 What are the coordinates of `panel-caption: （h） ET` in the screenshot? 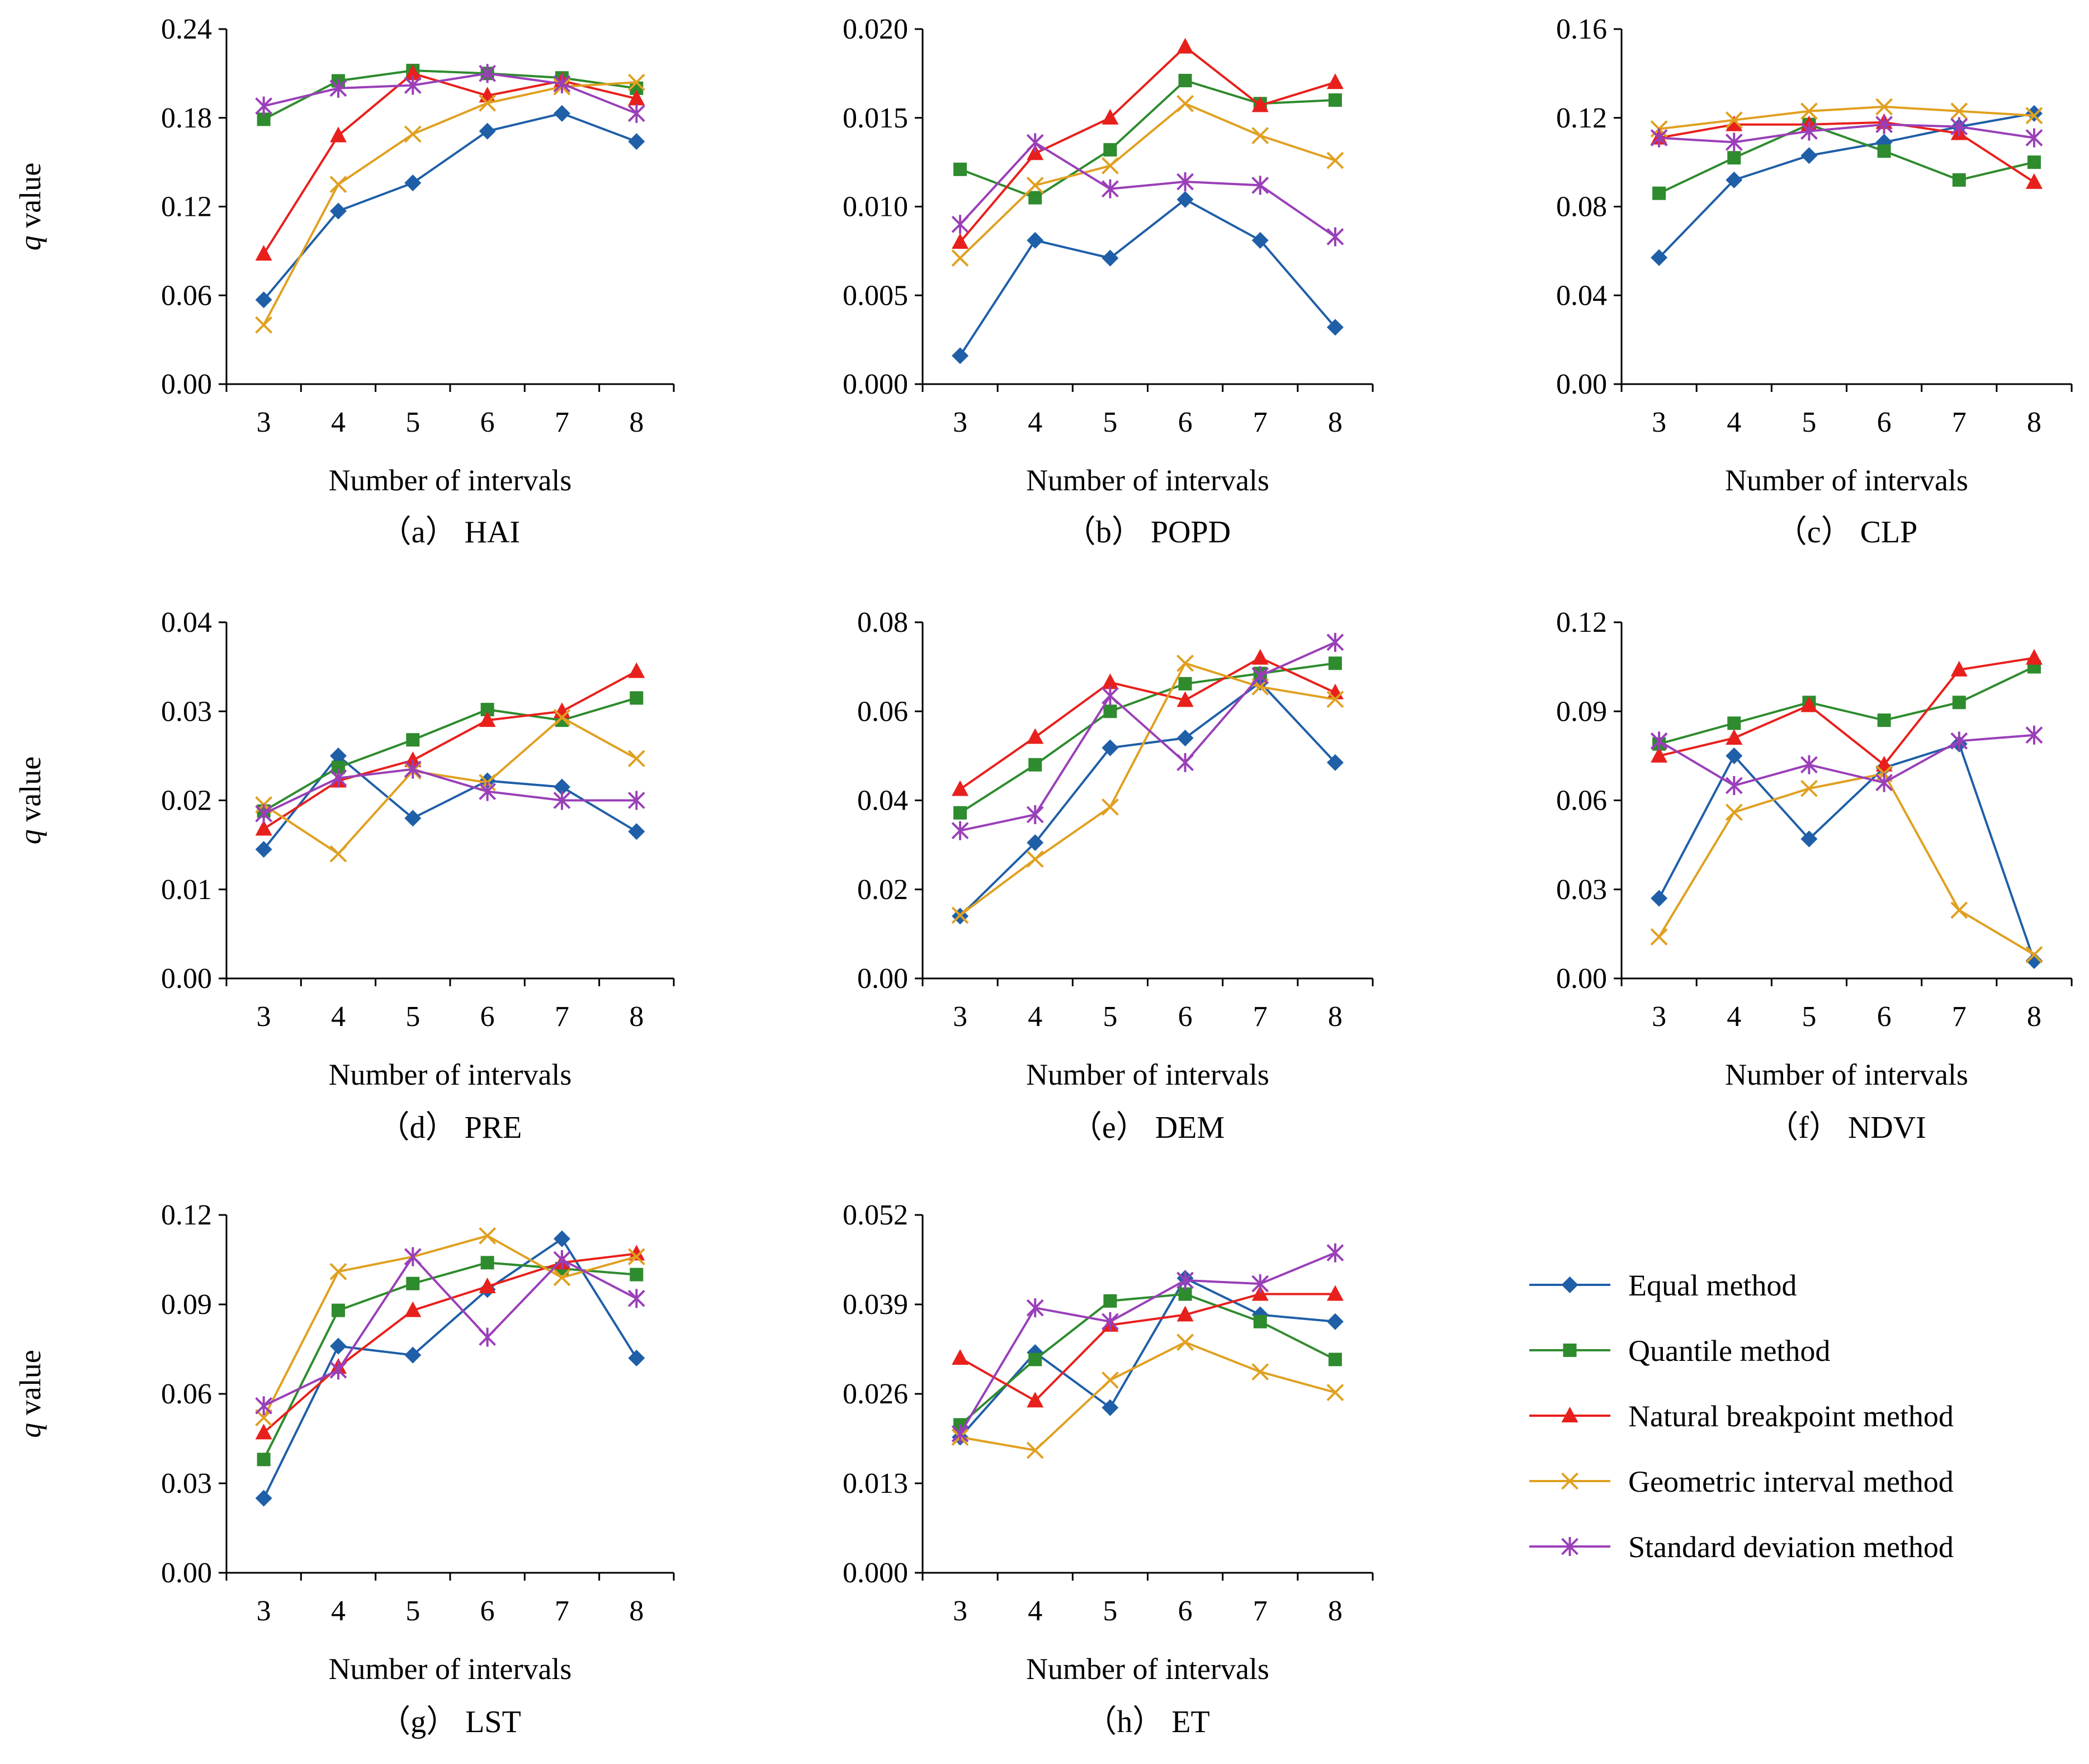 It's located at (1147, 1722).